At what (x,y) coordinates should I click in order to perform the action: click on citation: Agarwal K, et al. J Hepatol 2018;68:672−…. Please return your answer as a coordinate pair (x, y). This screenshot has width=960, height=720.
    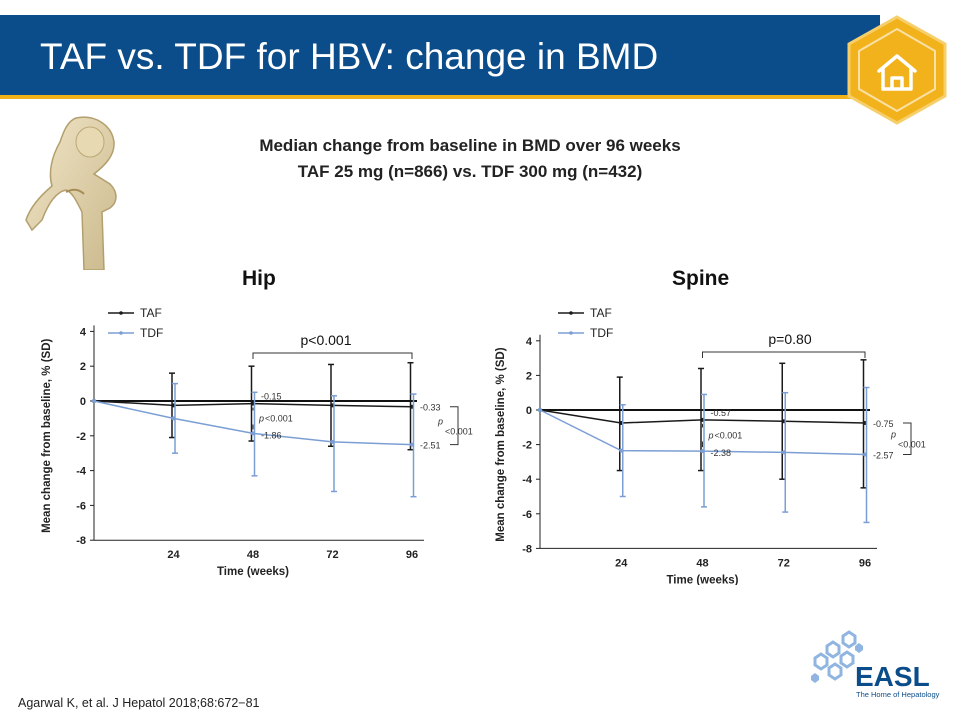
    Looking at the image, I should click on (139, 703).